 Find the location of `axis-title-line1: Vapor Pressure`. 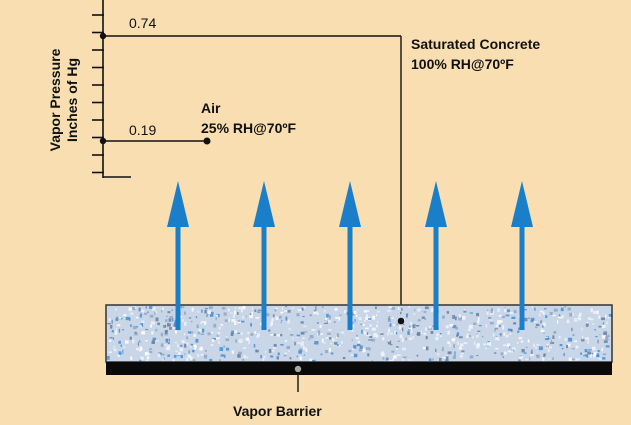

axis-title-line1: Vapor Pressure is located at coordinates (55, 100).